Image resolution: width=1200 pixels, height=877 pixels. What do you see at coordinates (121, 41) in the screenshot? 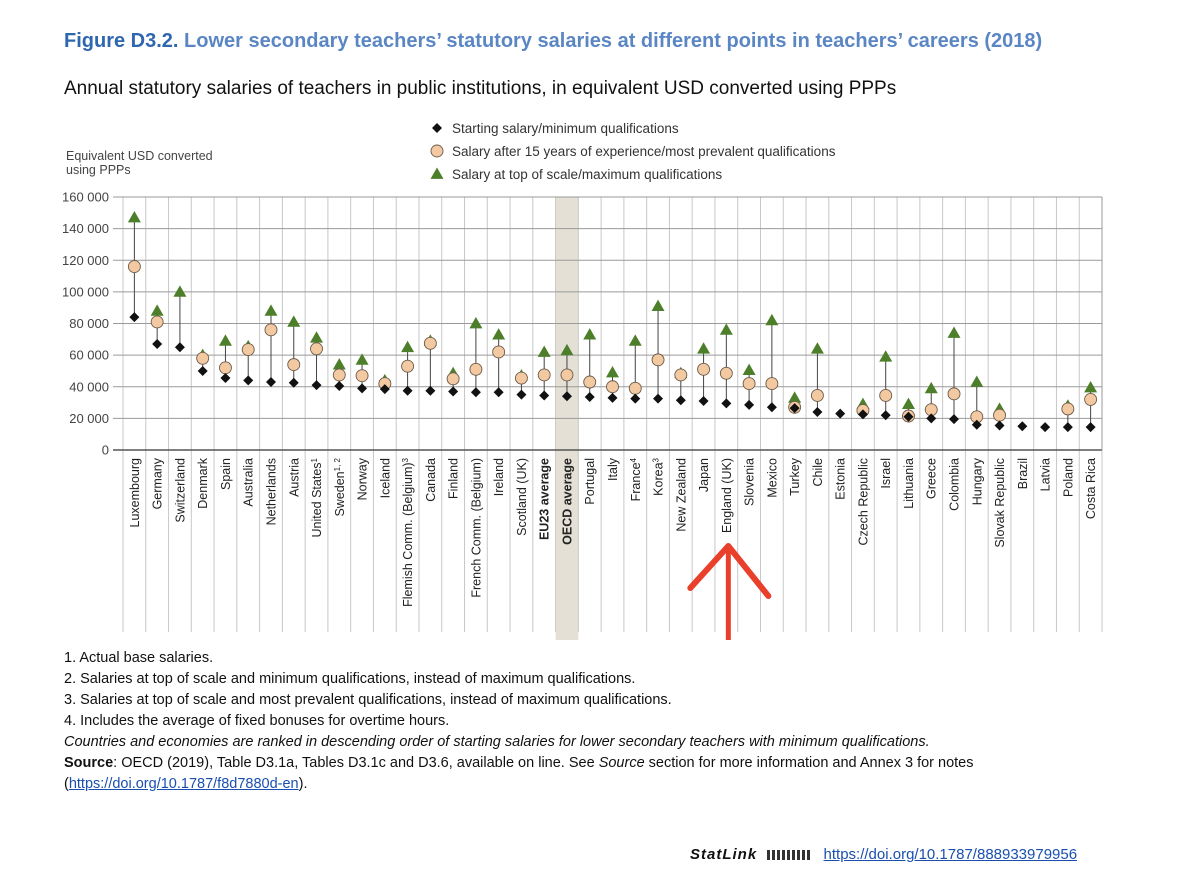
I see `figure-number: Figure D3.2.` at bounding box center [121, 41].